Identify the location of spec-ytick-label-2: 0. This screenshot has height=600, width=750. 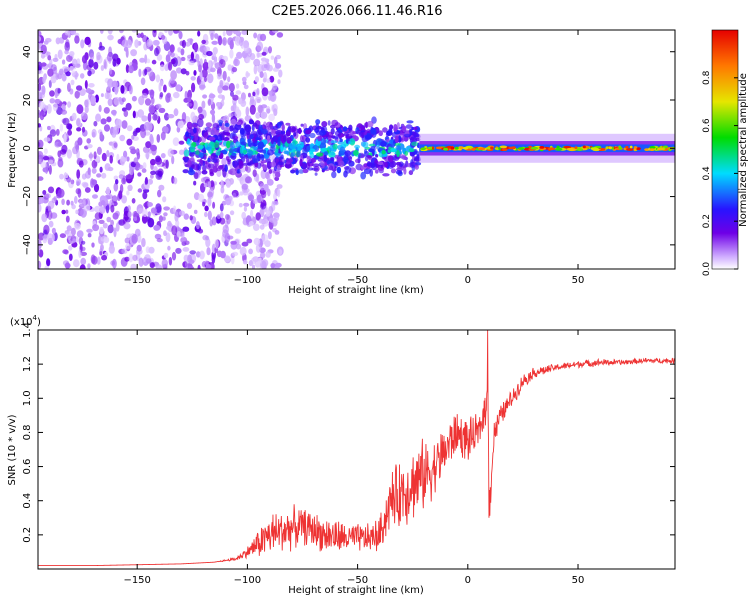
(27, 148).